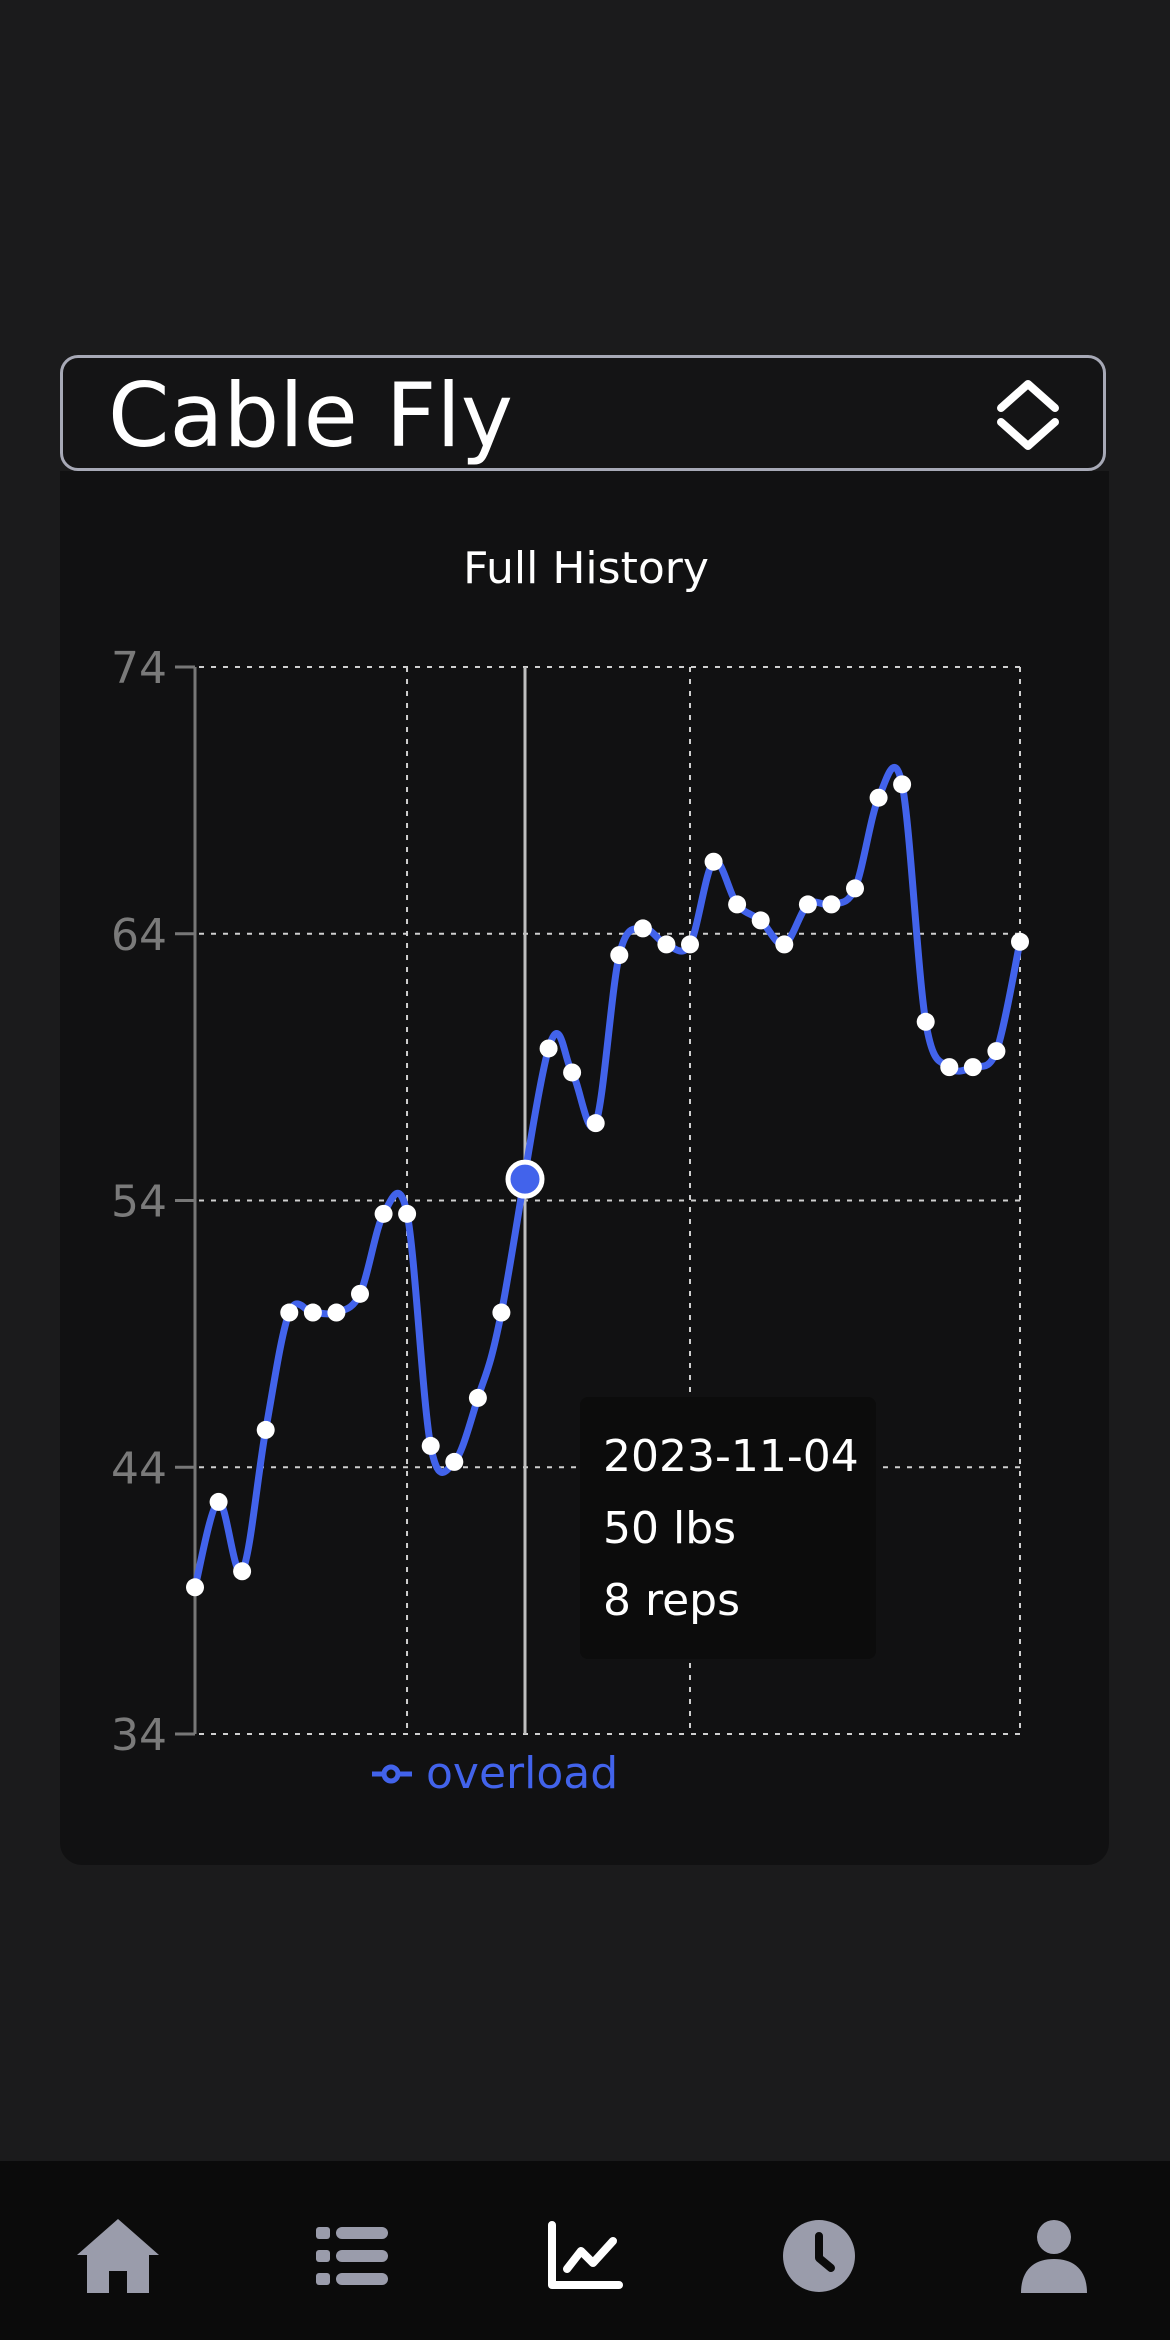  I want to click on y-tick-label: 64, so click(139, 935).